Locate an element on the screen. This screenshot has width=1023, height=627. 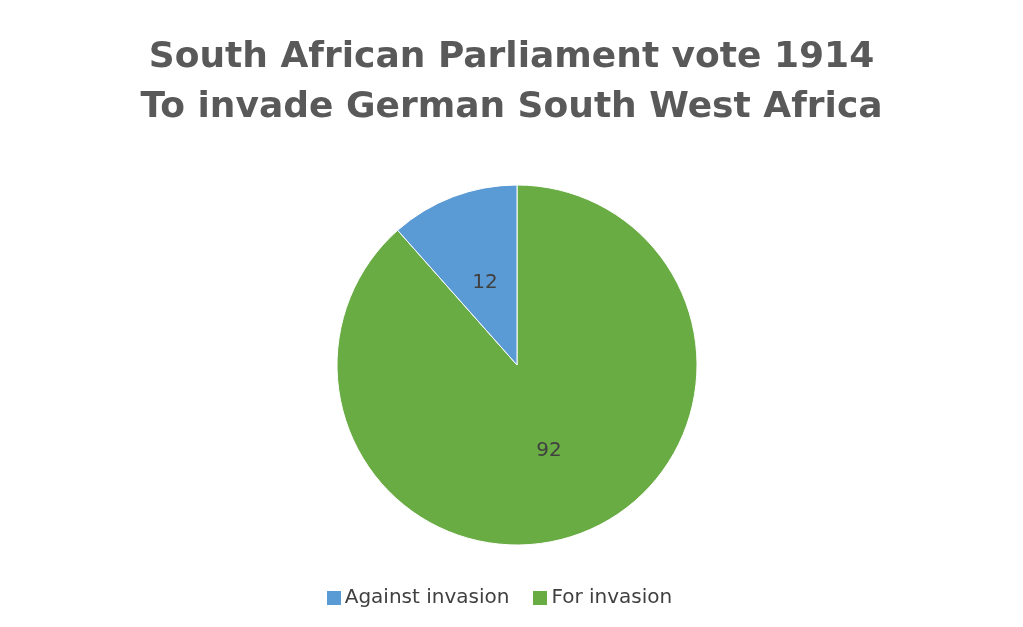
data-label: 12 is located at coordinates (485, 280).